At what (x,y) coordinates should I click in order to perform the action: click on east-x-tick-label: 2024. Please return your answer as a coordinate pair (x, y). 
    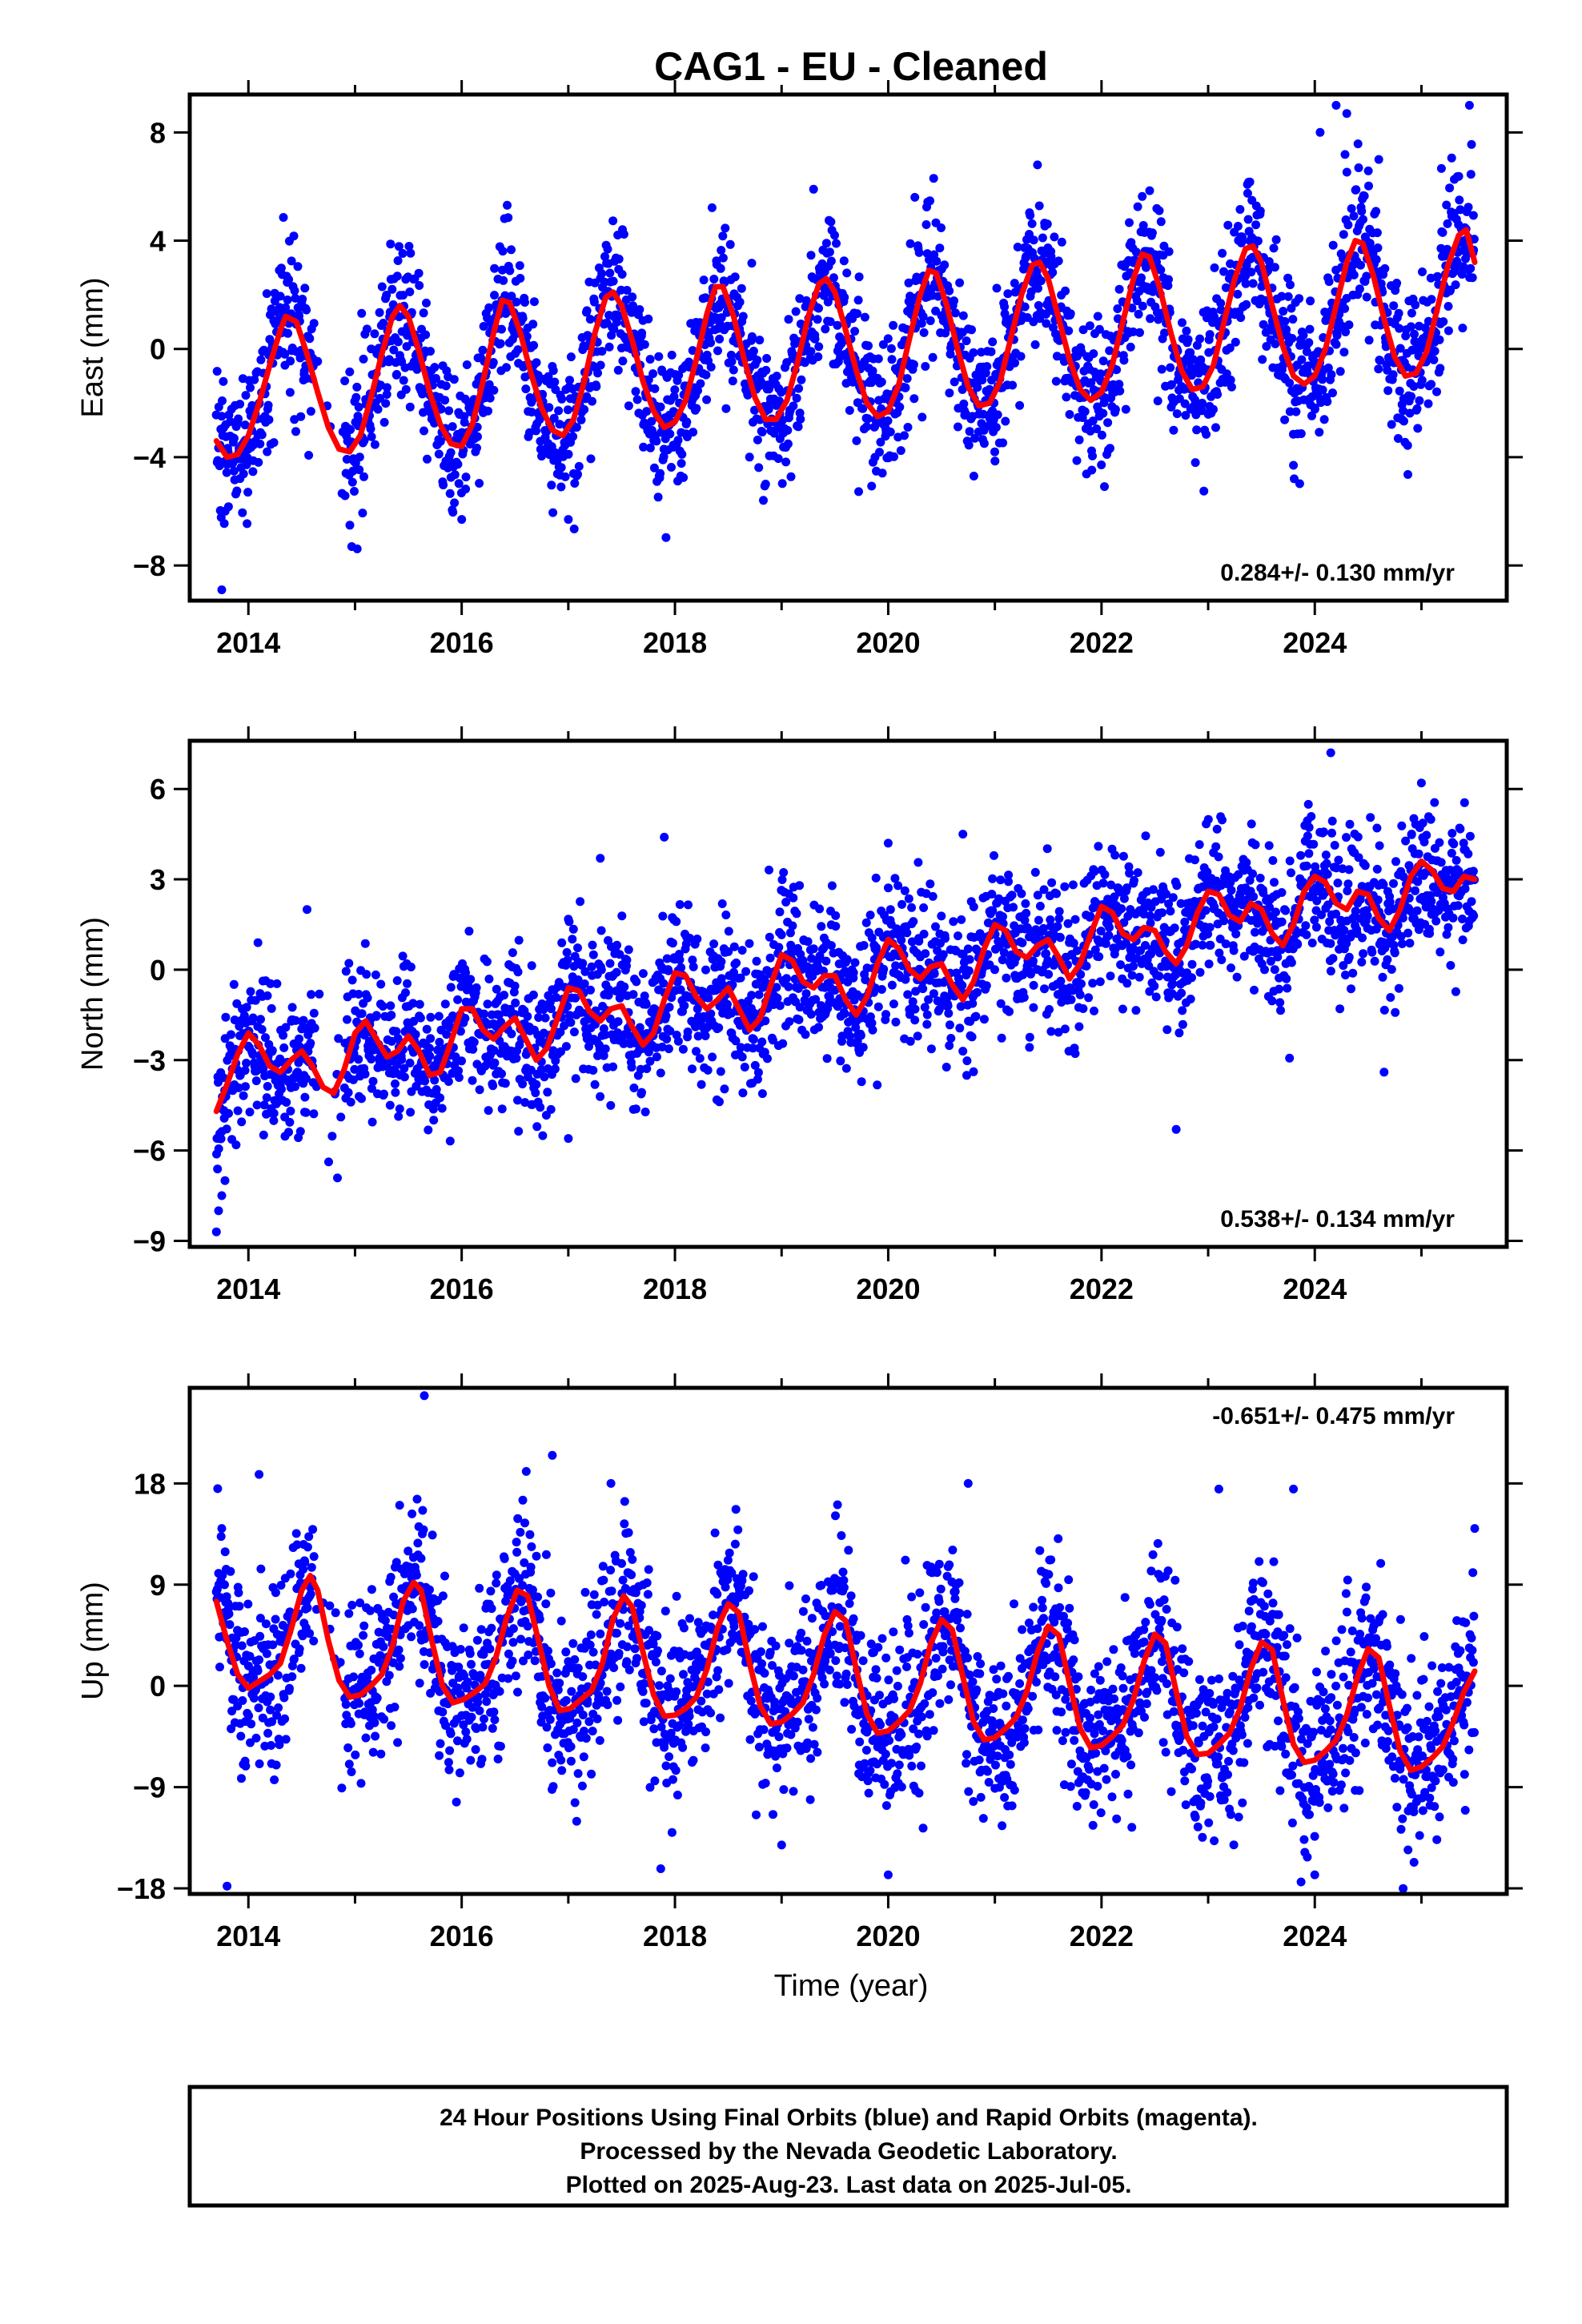
    Looking at the image, I should click on (1315, 642).